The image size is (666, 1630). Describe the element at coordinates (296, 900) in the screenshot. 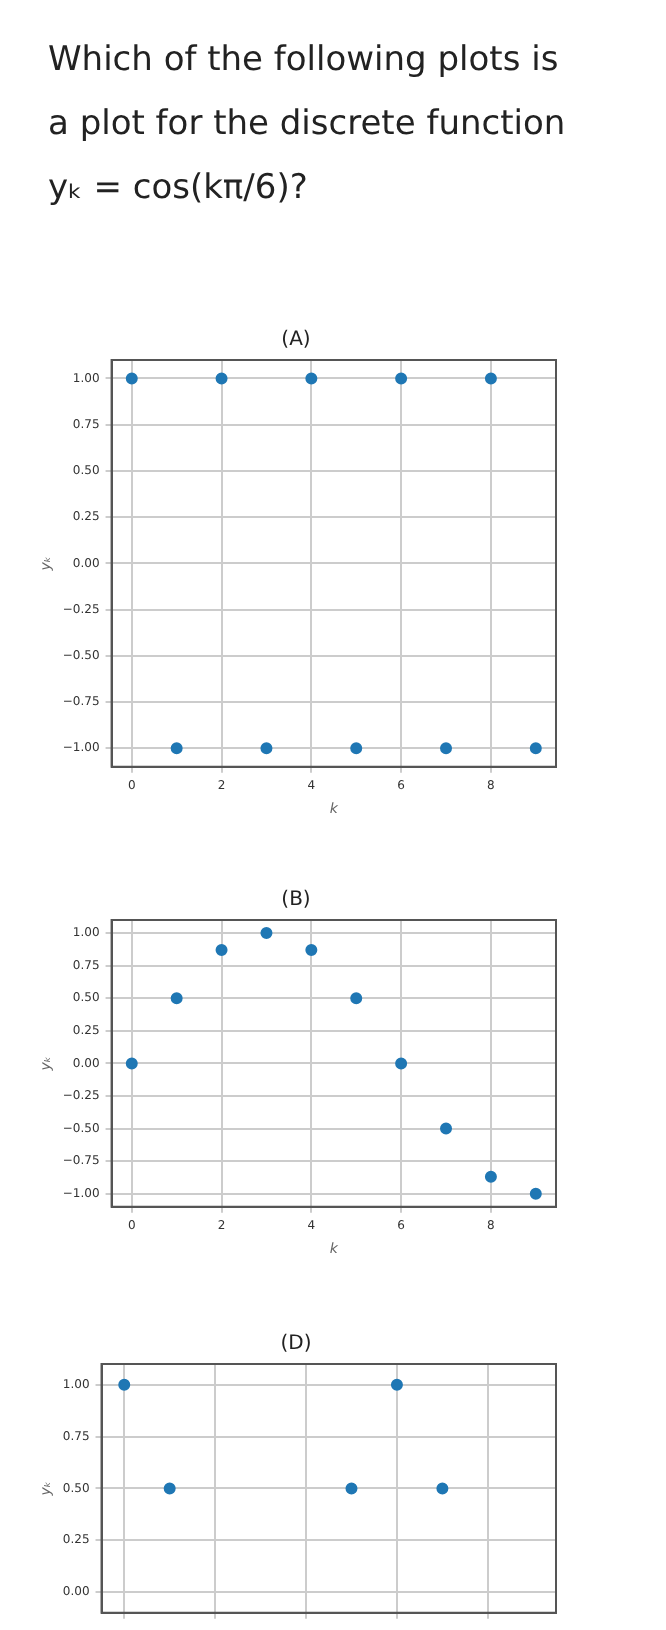

I see `chart-title: (B)` at that location.